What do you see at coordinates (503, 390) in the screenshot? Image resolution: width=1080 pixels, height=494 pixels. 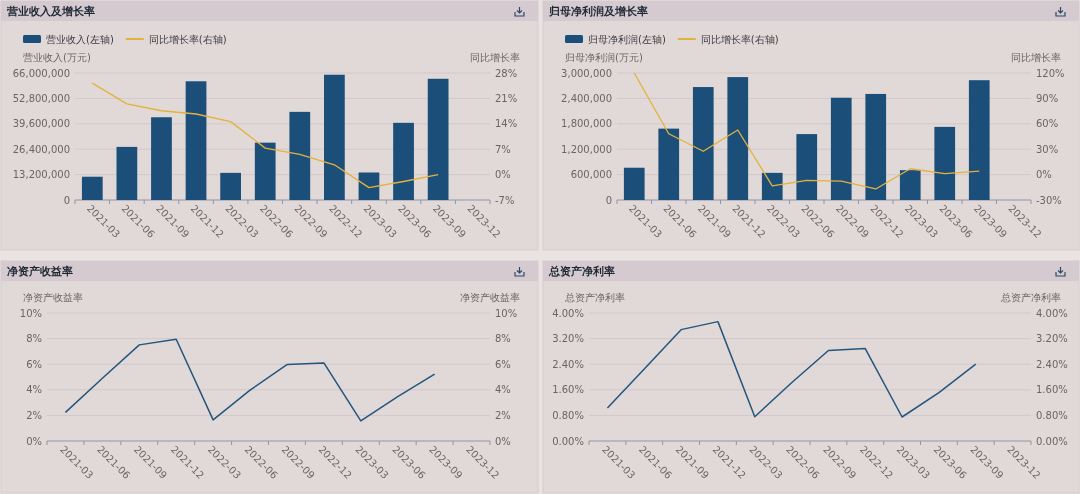 I see `y2-tick-label: 4%` at bounding box center [503, 390].